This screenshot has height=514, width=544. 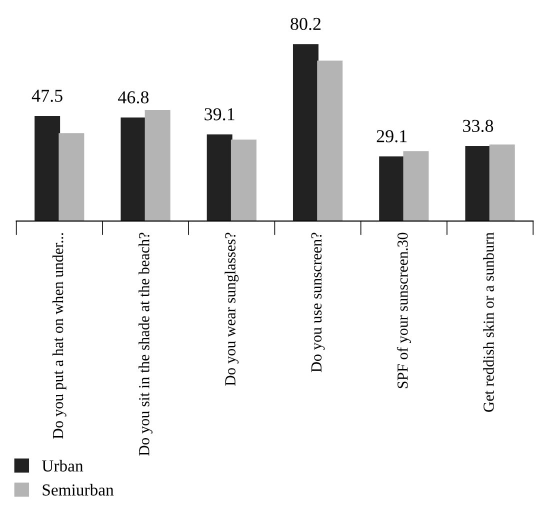 I want to click on data-label: 46.8, so click(x=133, y=97).